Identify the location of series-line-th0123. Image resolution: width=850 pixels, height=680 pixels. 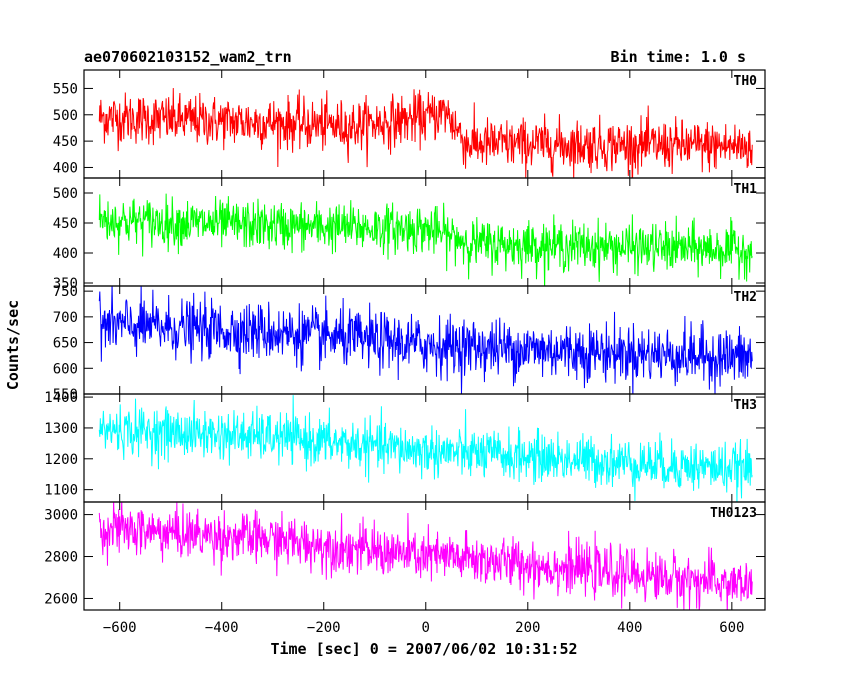
(425, 556).